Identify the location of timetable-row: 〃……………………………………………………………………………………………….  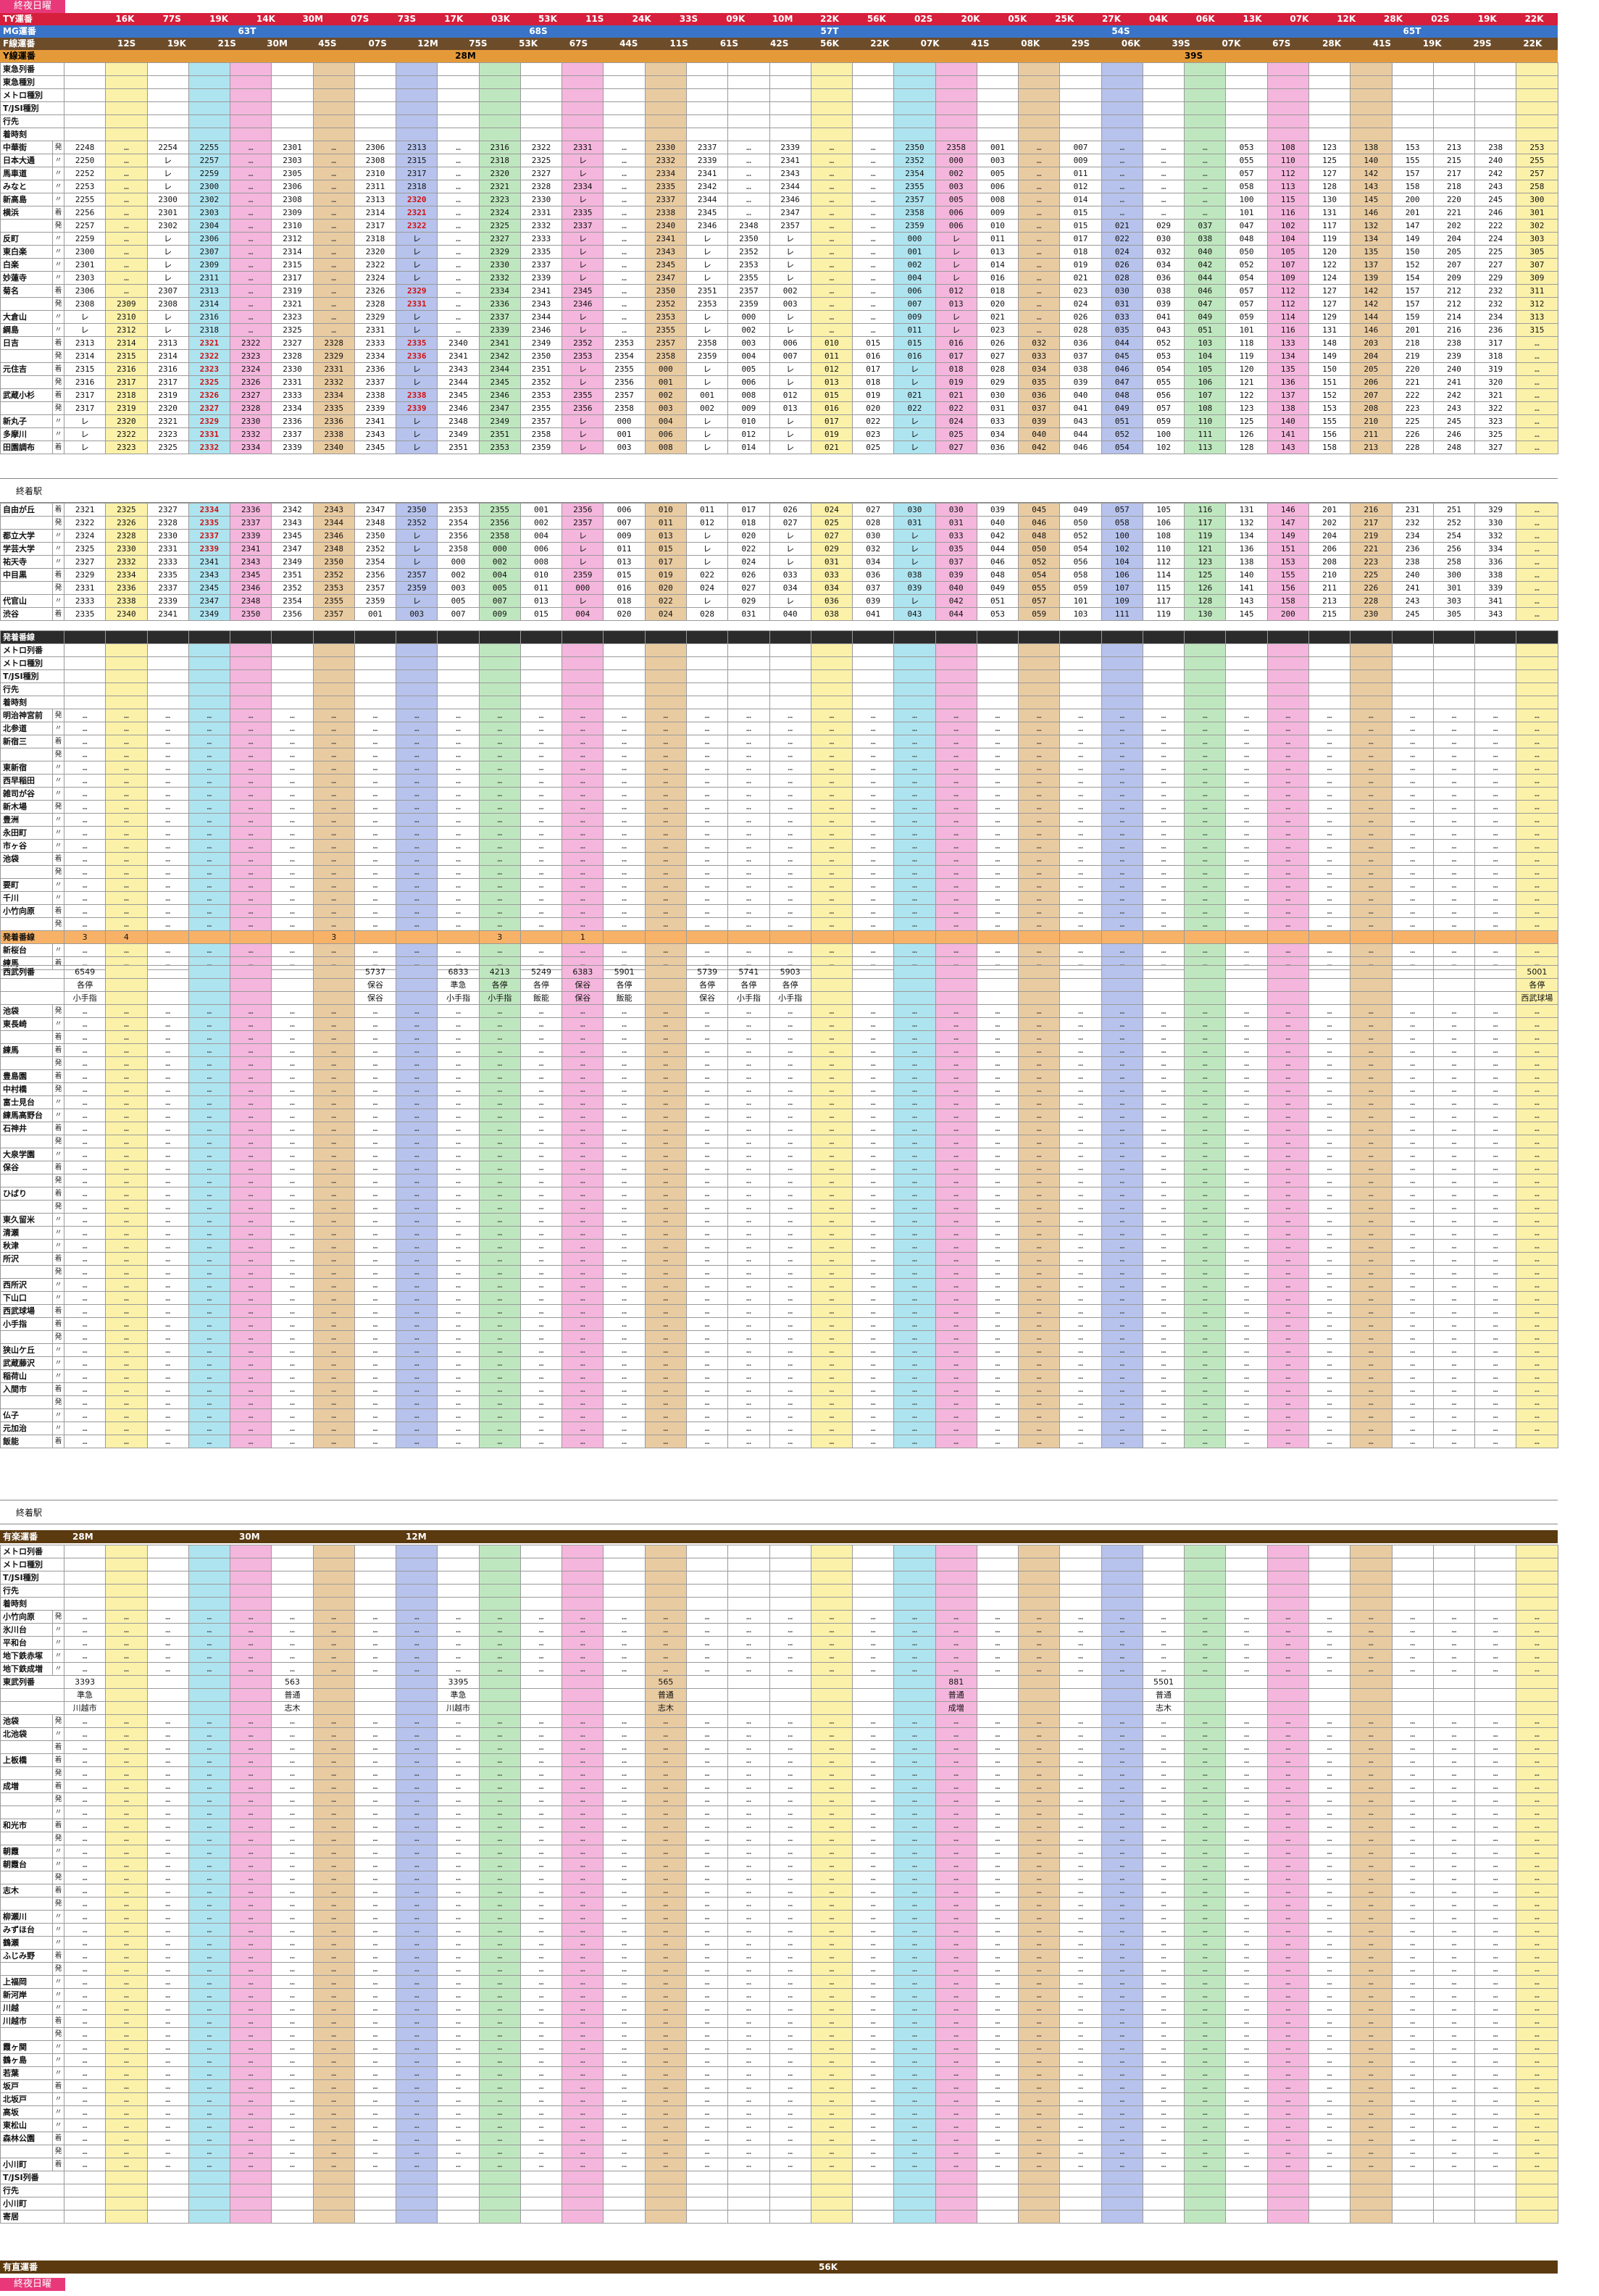
(779, 1812).